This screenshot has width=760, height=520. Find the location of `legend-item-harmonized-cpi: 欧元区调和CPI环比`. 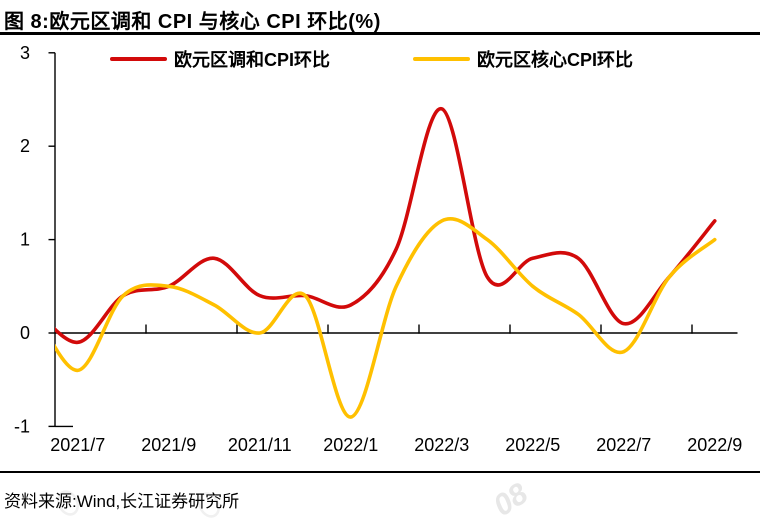

legend-item-harmonized-cpi: 欧元区调和CPI环比 is located at coordinates (220, 59).